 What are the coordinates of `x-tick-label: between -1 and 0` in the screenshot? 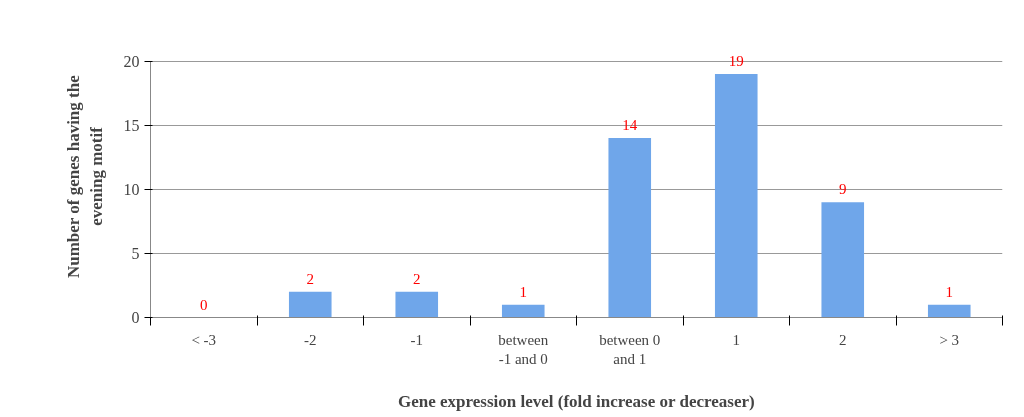 It's located at (523, 349).